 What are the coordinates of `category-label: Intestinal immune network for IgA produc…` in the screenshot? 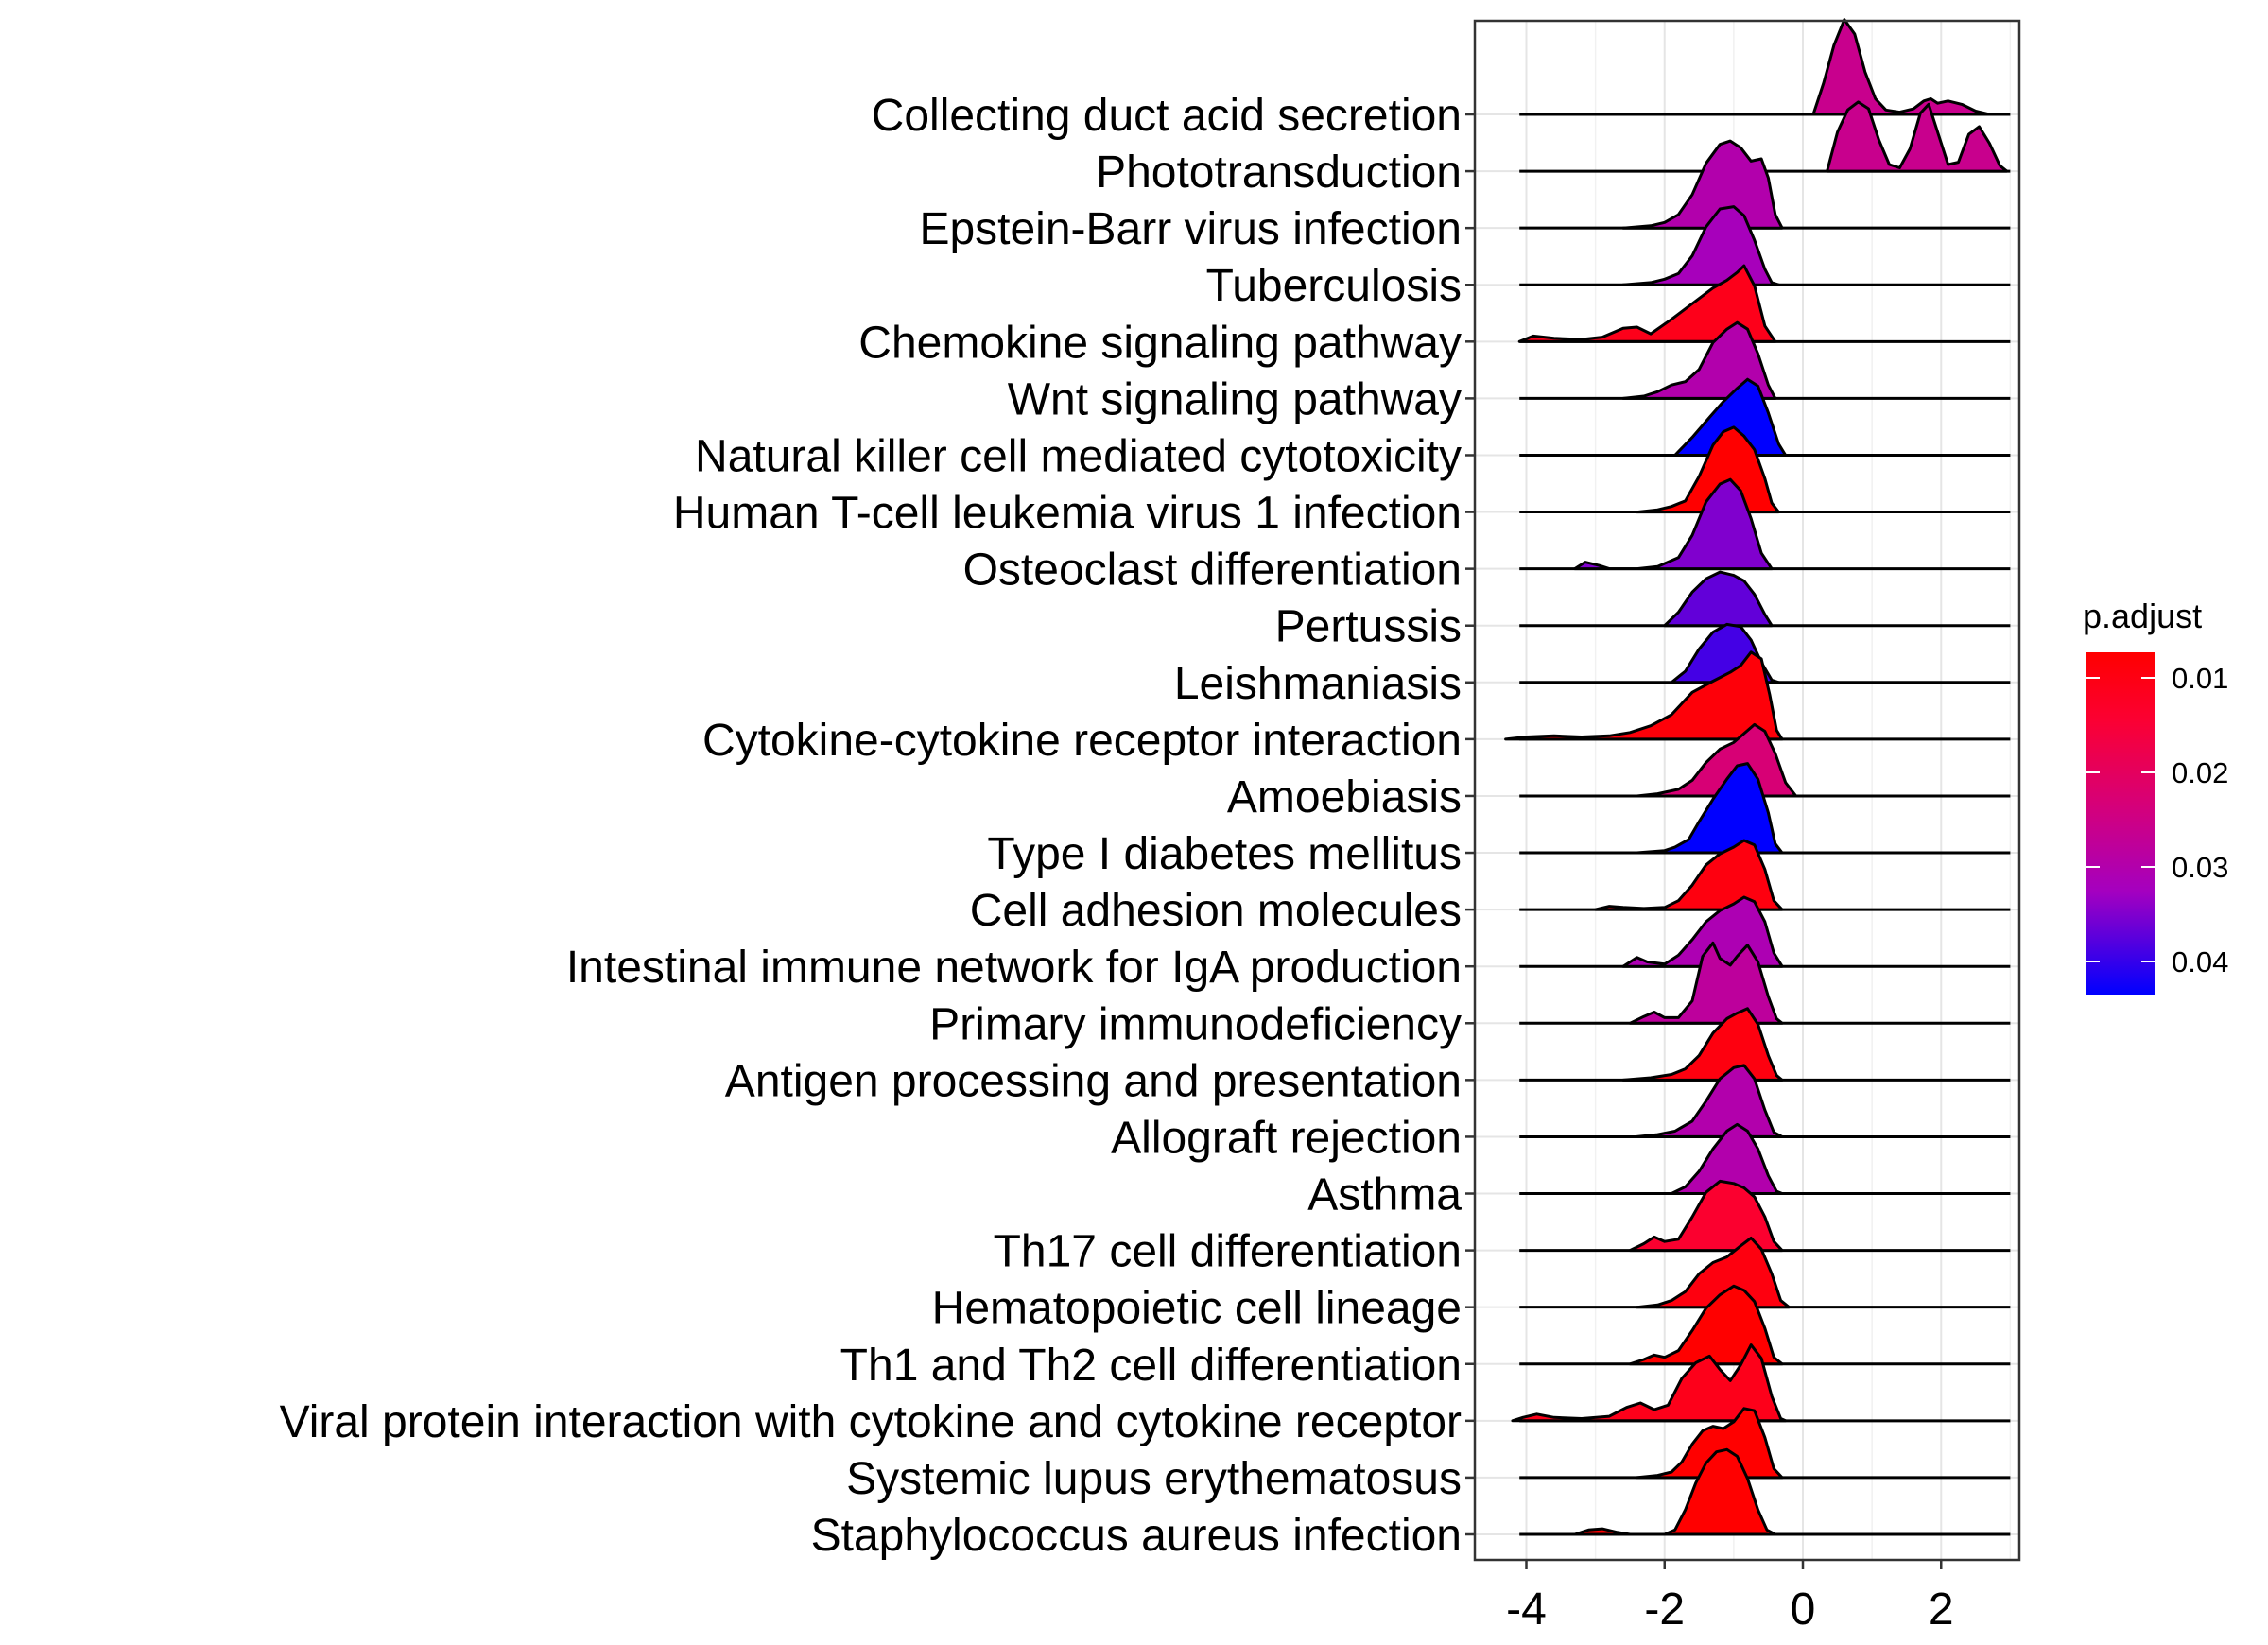 It's located at (1014, 968).